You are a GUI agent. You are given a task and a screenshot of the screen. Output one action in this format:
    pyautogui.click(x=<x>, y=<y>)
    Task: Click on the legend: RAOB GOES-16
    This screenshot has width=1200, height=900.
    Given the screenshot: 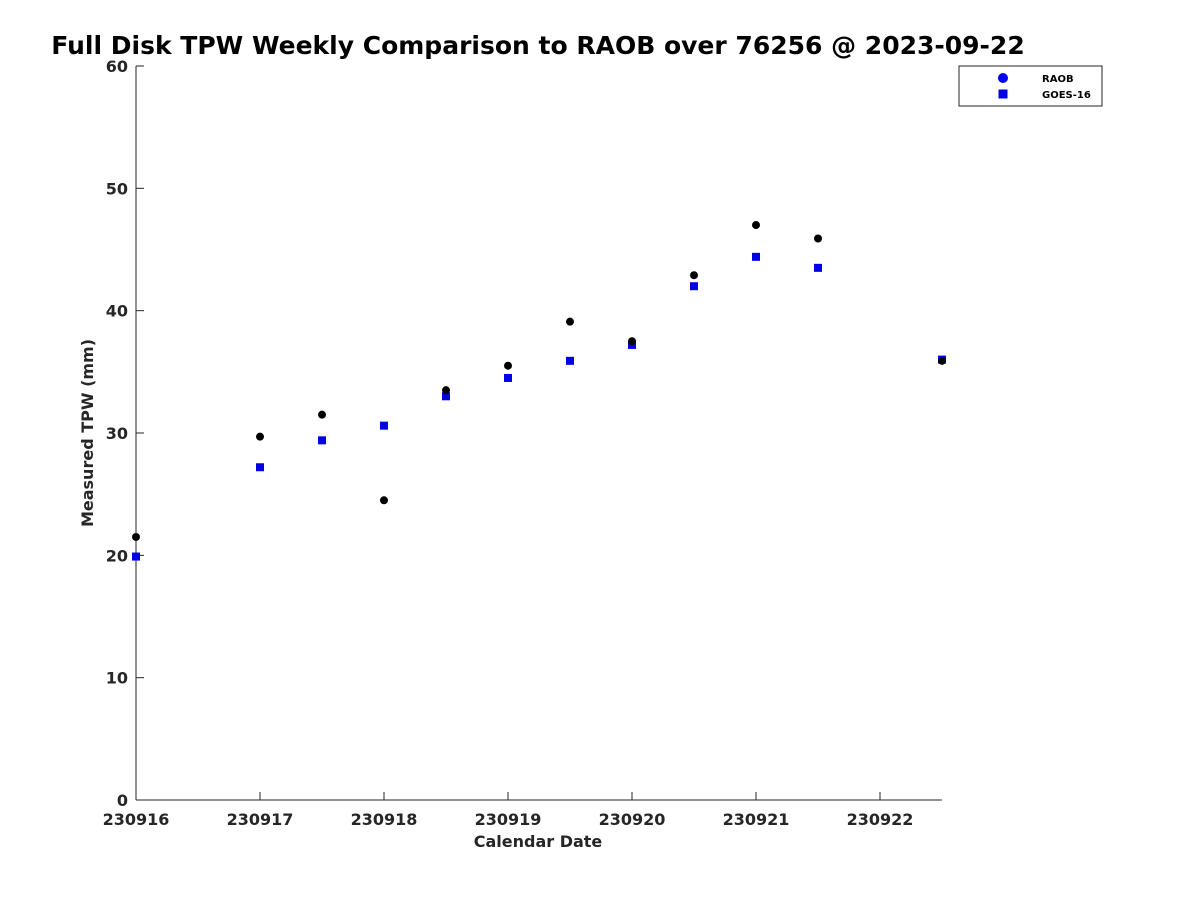 What is the action you would take?
    pyautogui.click(x=1030, y=86)
    